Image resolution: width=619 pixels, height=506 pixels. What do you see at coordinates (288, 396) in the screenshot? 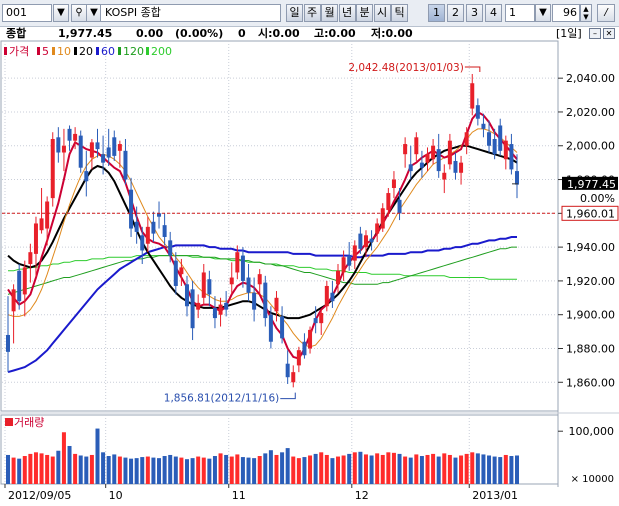
I see `annotation-low-arrow` at bounding box center [288, 396].